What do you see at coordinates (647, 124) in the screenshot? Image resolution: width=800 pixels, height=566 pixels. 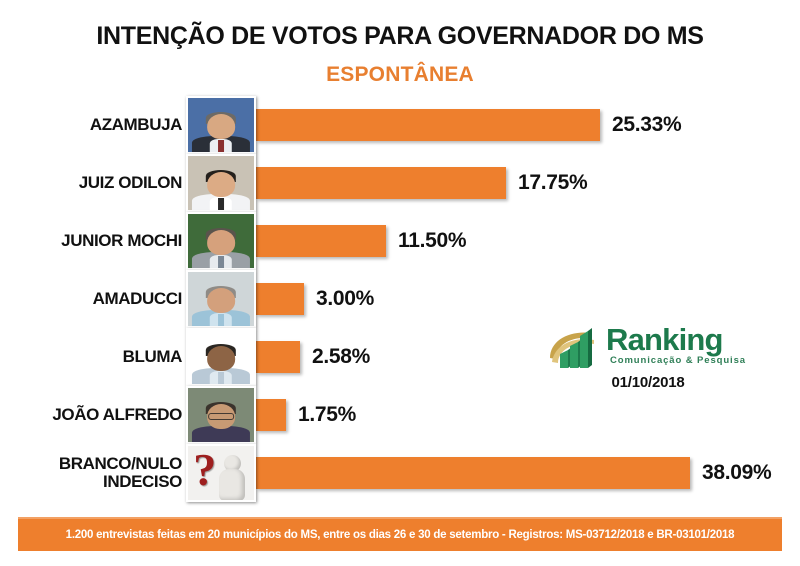 I see `bar-value-label: 25.33%` at bounding box center [647, 124].